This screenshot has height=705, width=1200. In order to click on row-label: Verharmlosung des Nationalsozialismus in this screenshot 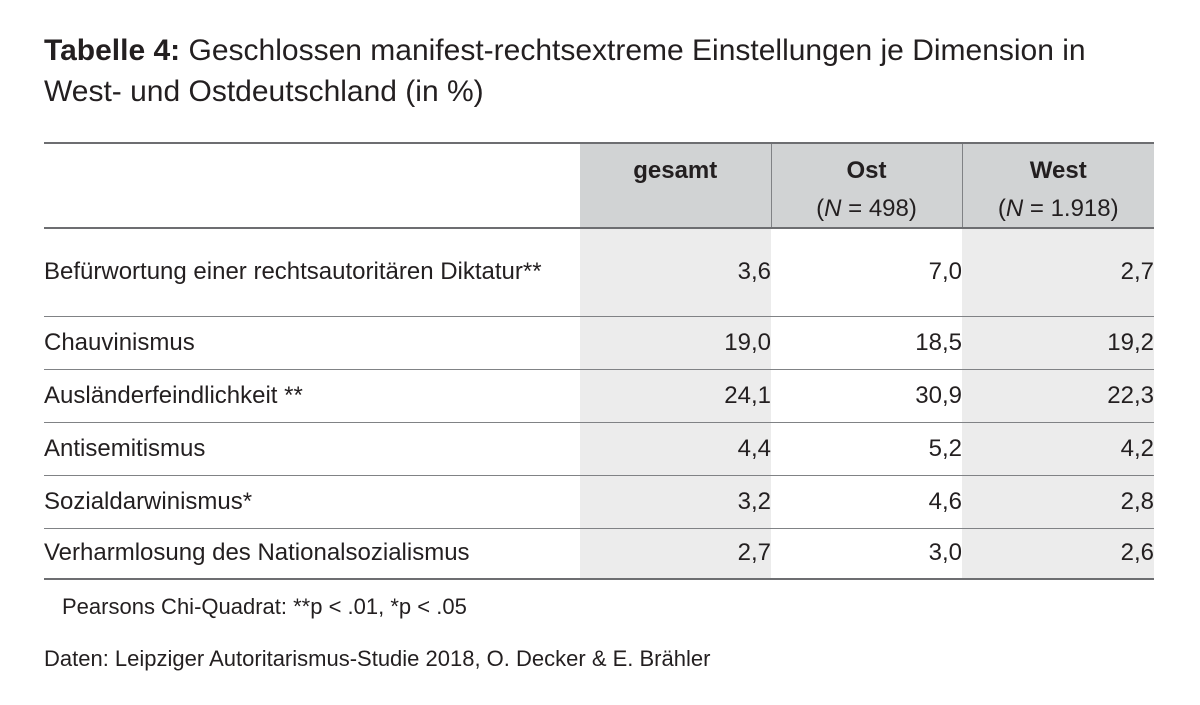, I will do `click(312, 554)`.